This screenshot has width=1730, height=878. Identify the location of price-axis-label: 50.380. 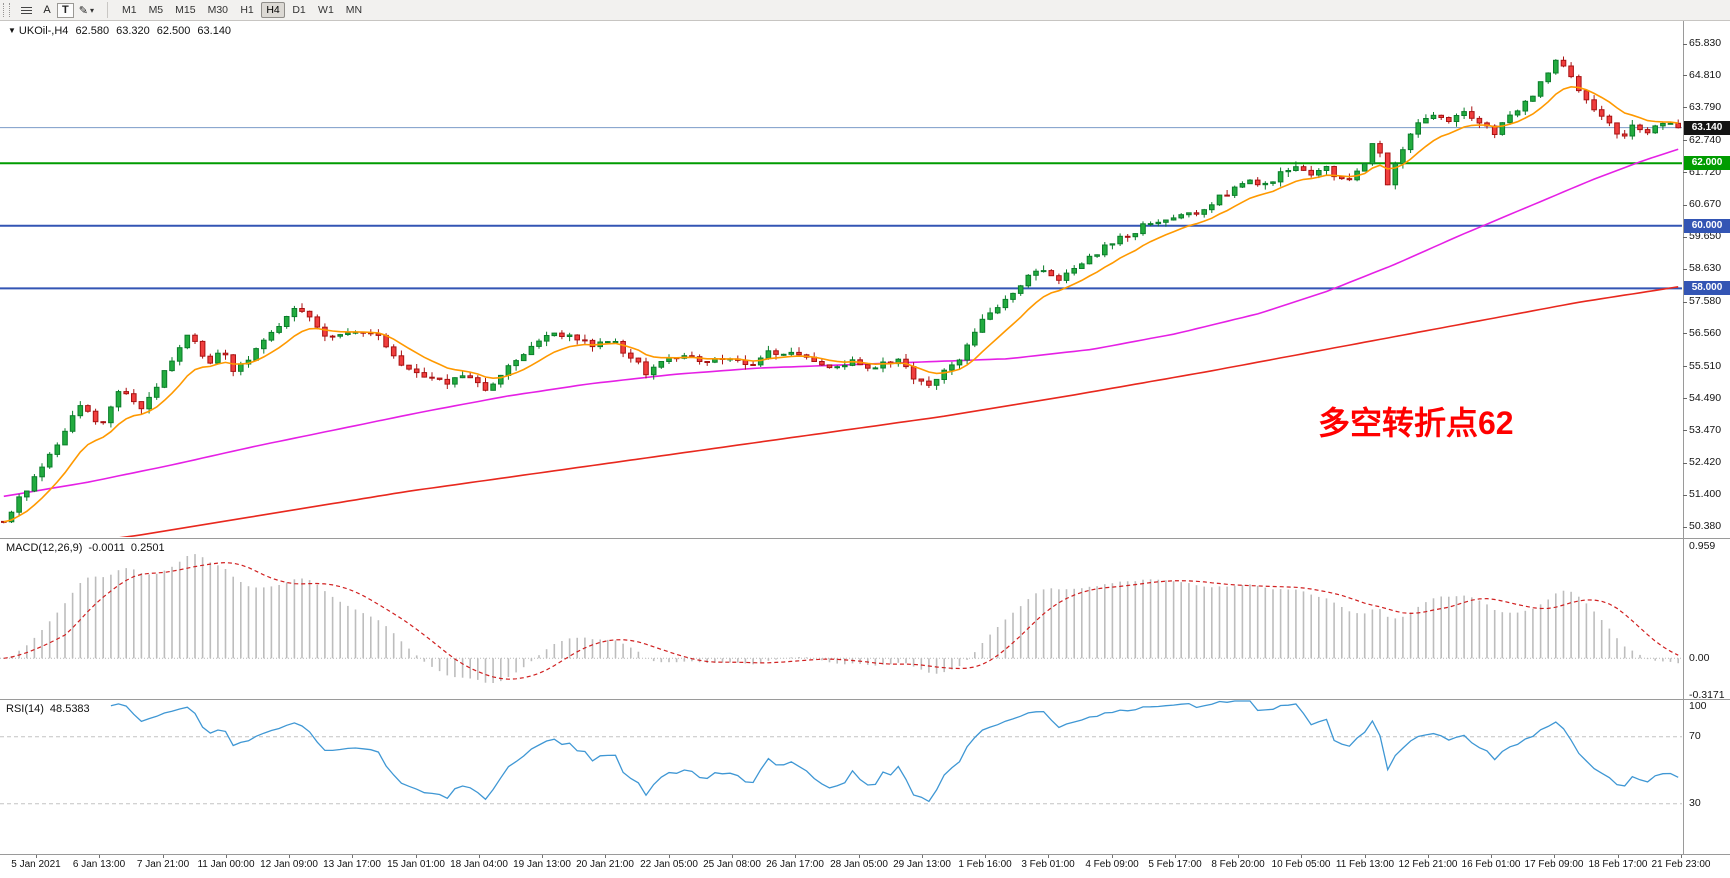
(1705, 526).